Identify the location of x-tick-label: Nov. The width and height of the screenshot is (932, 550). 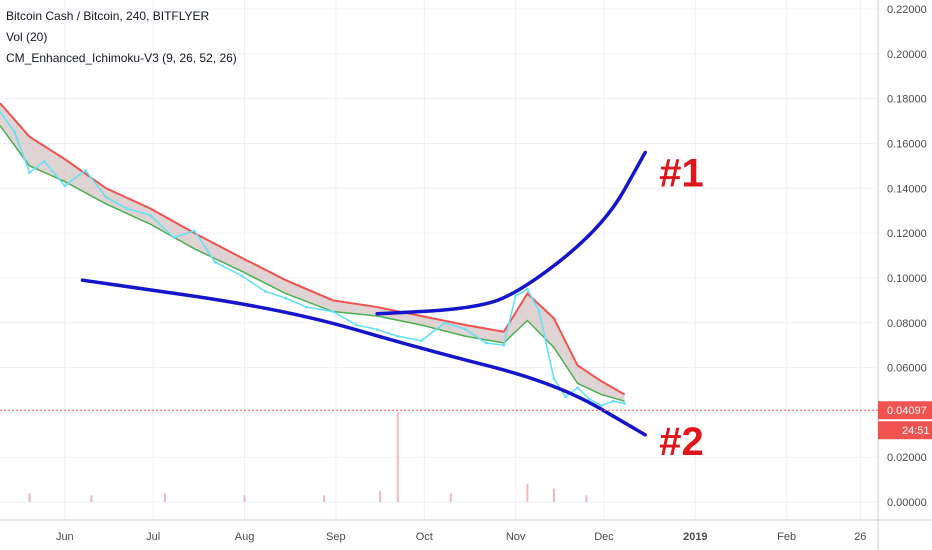
(516, 537).